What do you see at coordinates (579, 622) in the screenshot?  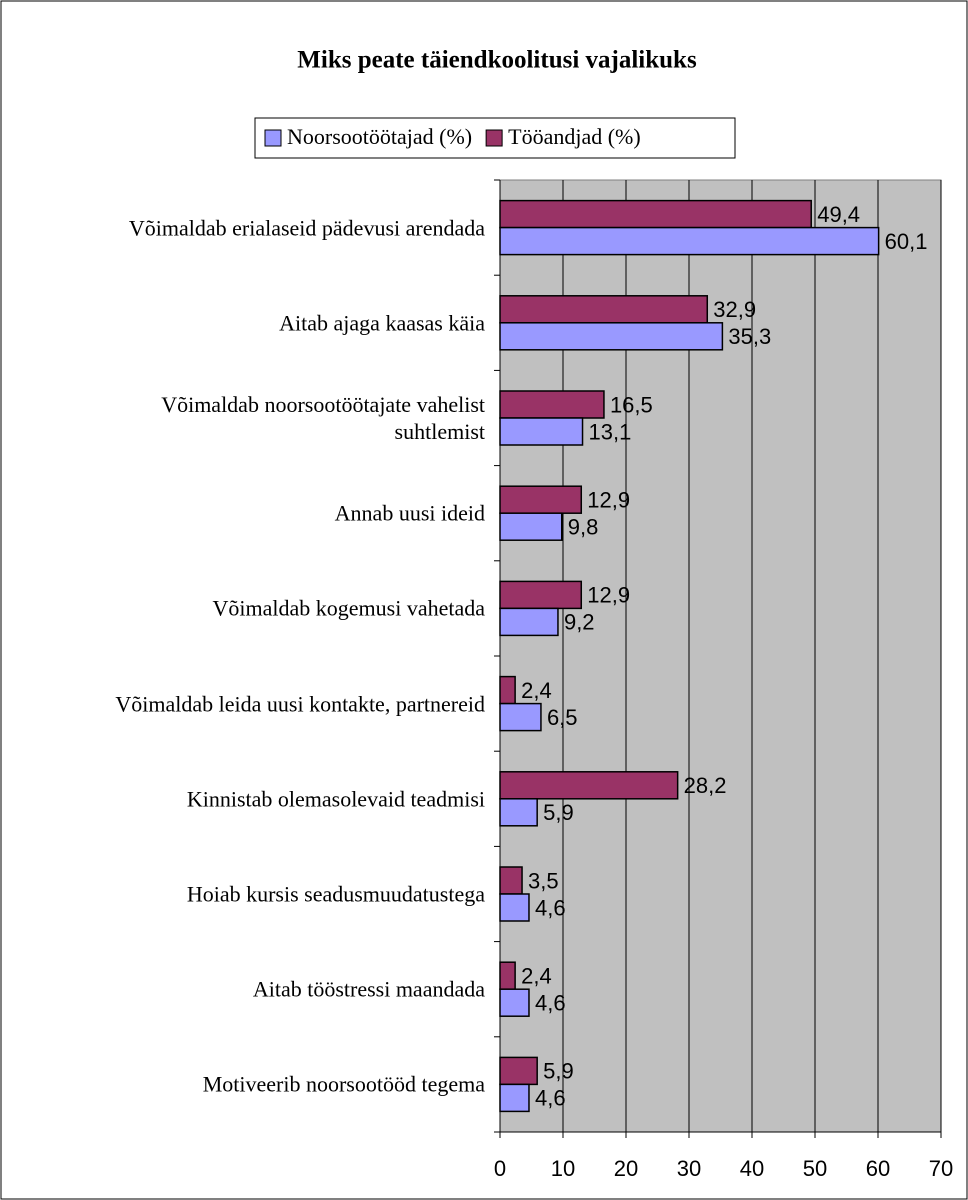 I see `value-label: 9,2` at bounding box center [579, 622].